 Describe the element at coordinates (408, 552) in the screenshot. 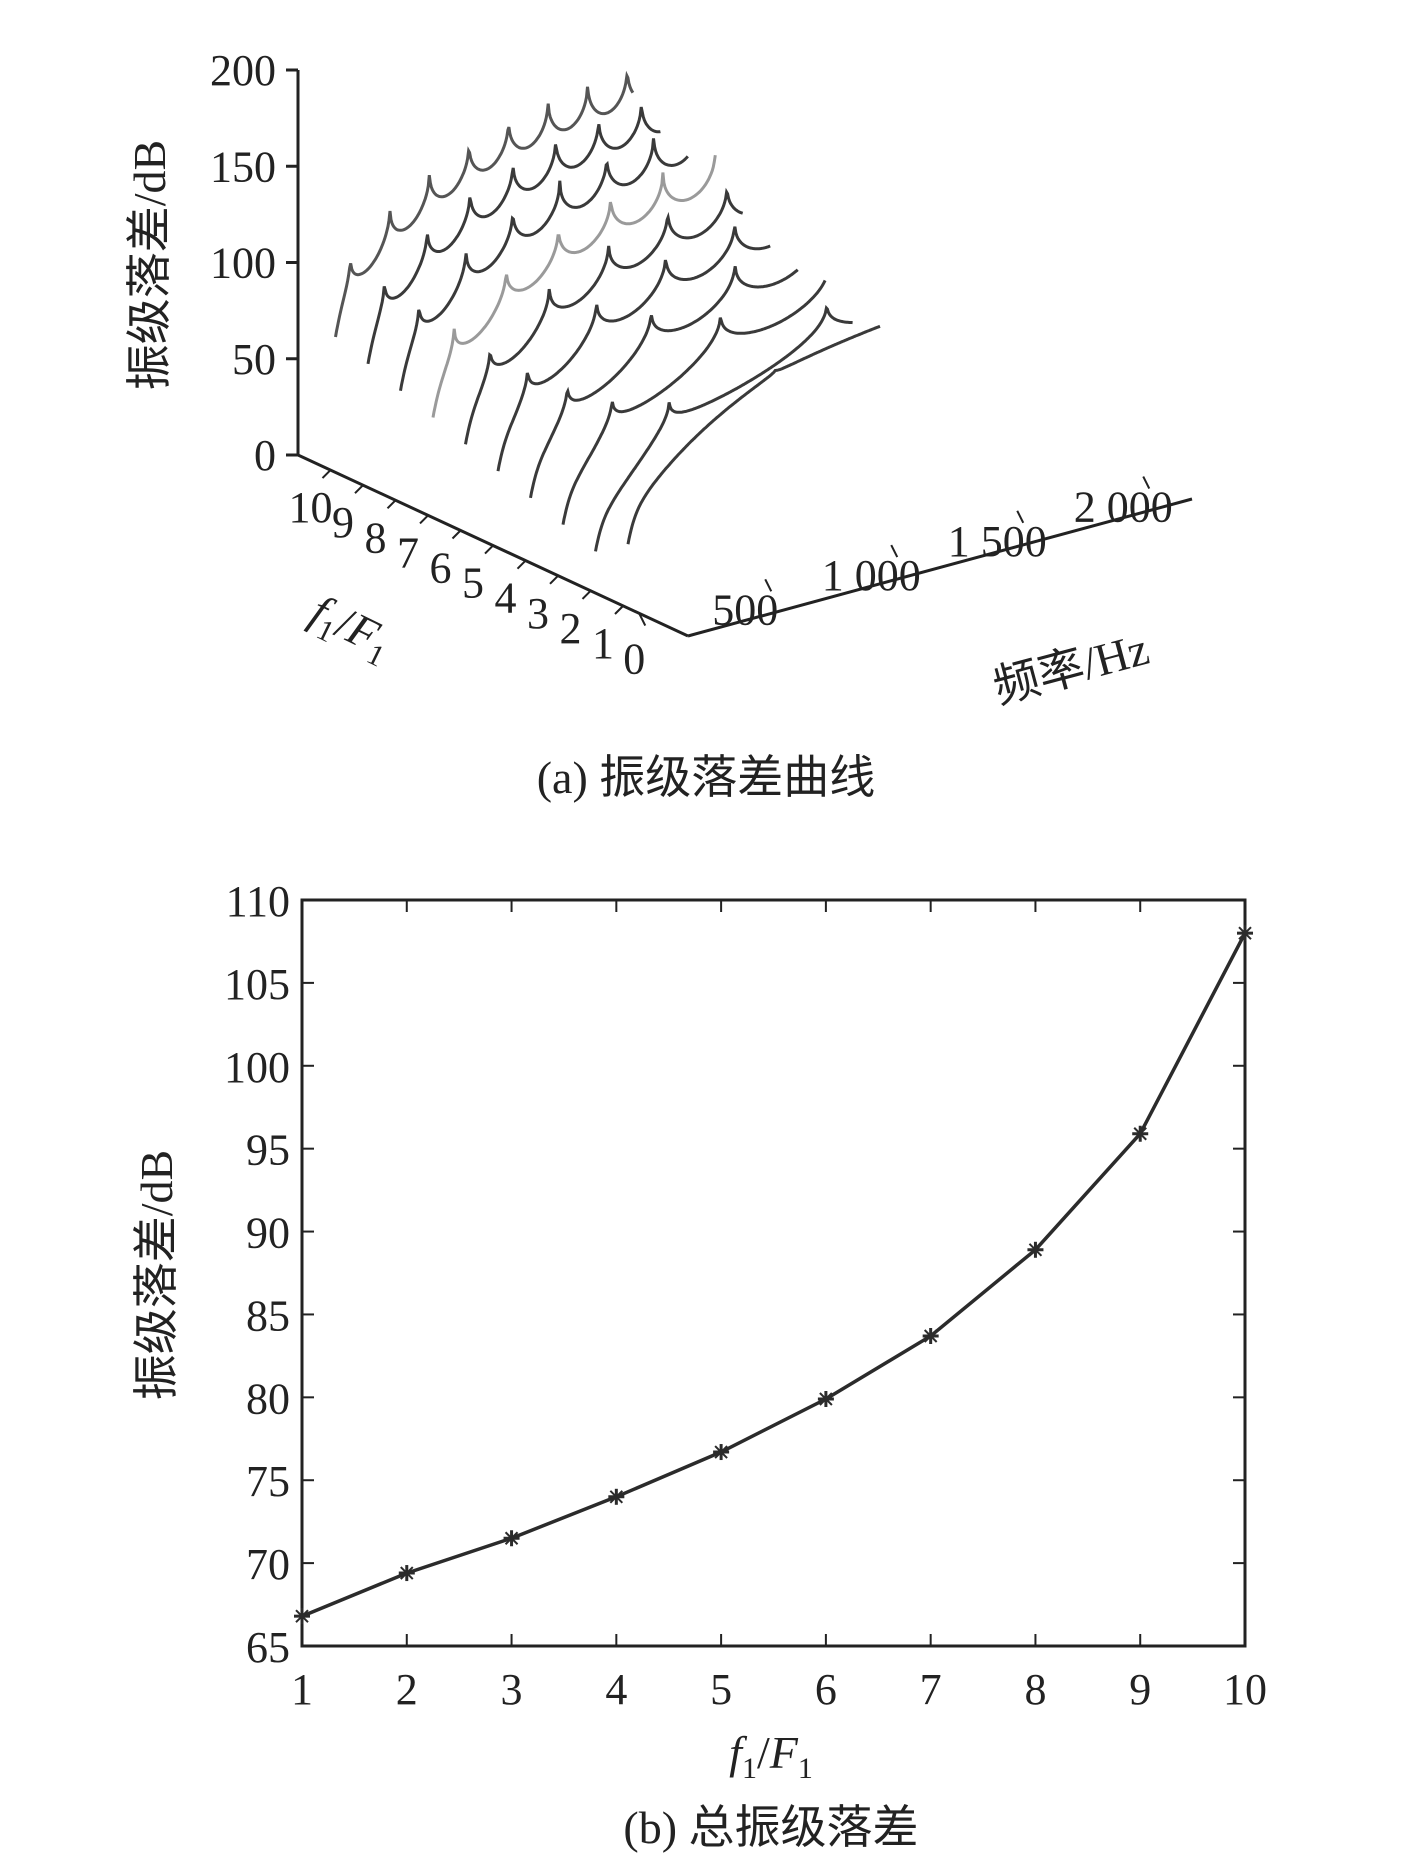

I see `panel-a-depth-tick-label: 7` at that location.